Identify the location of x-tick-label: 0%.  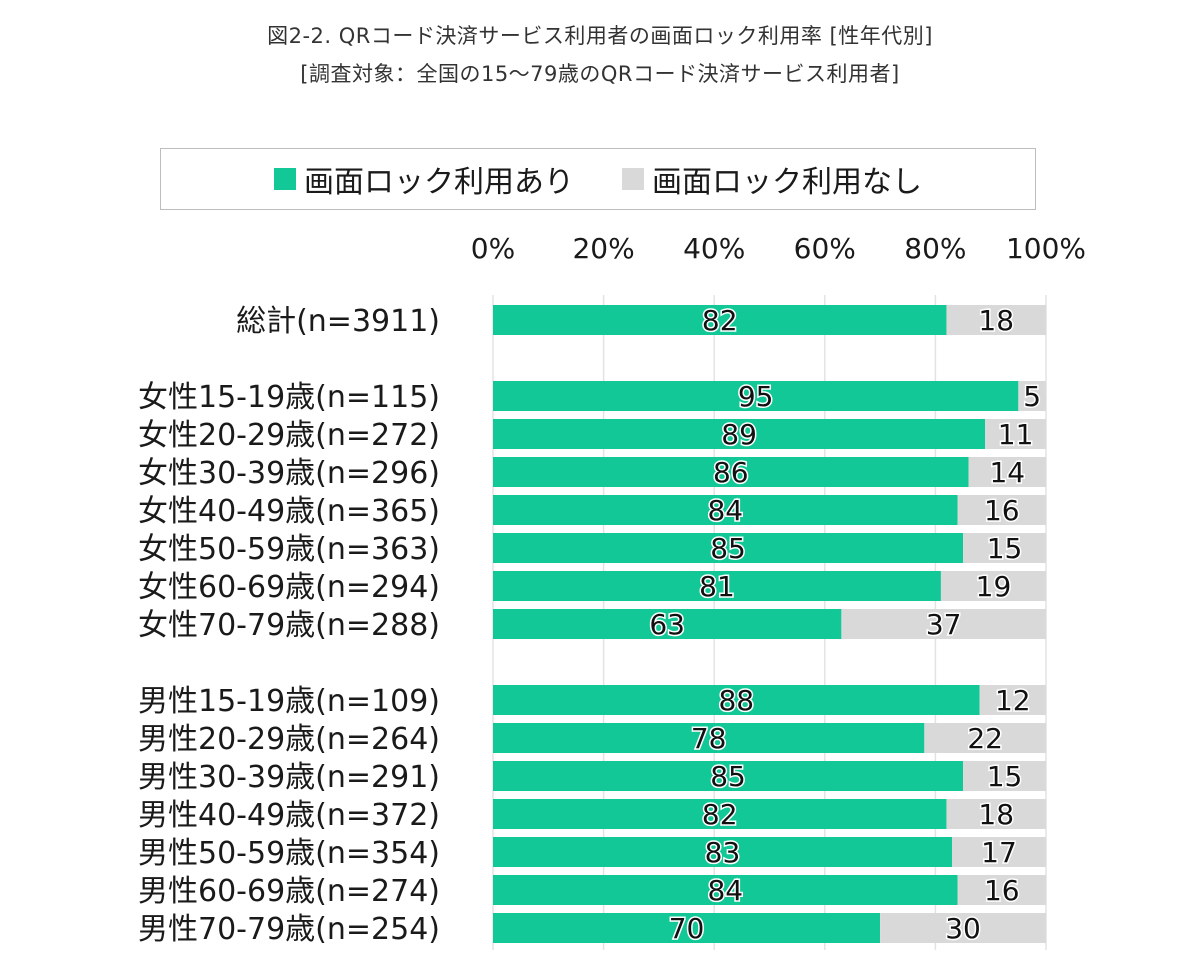
(493, 248).